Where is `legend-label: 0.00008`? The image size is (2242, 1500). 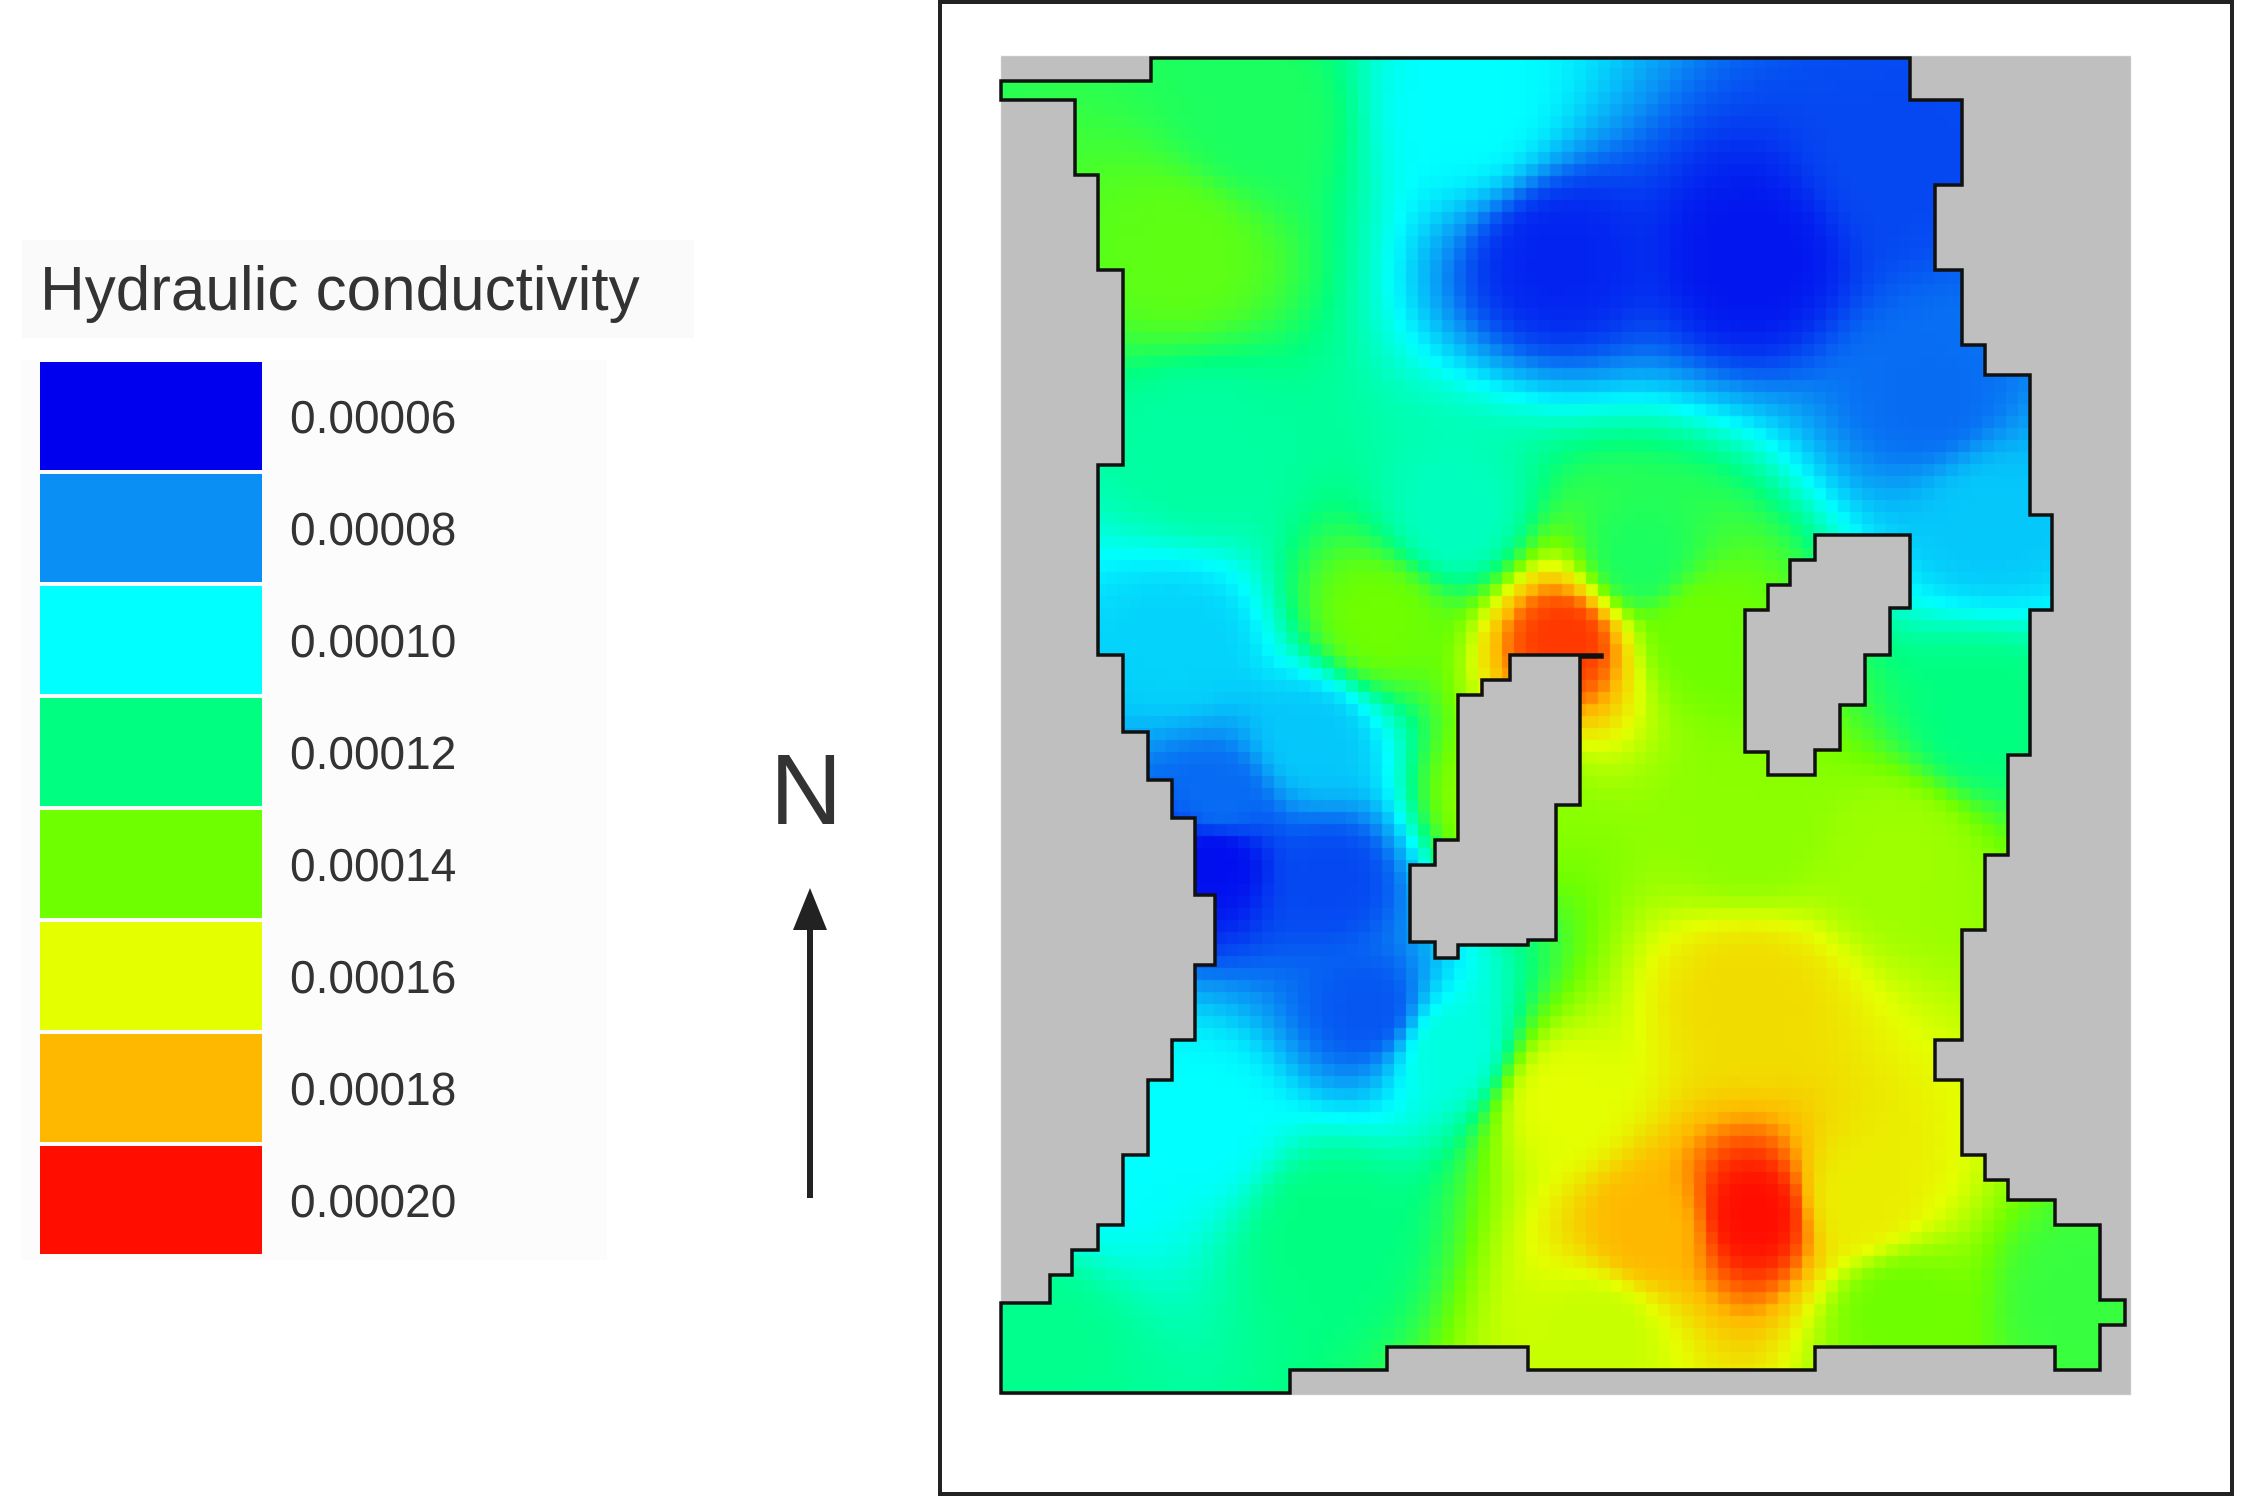 legend-label: 0.00008 is located at coordinates (373, 529).